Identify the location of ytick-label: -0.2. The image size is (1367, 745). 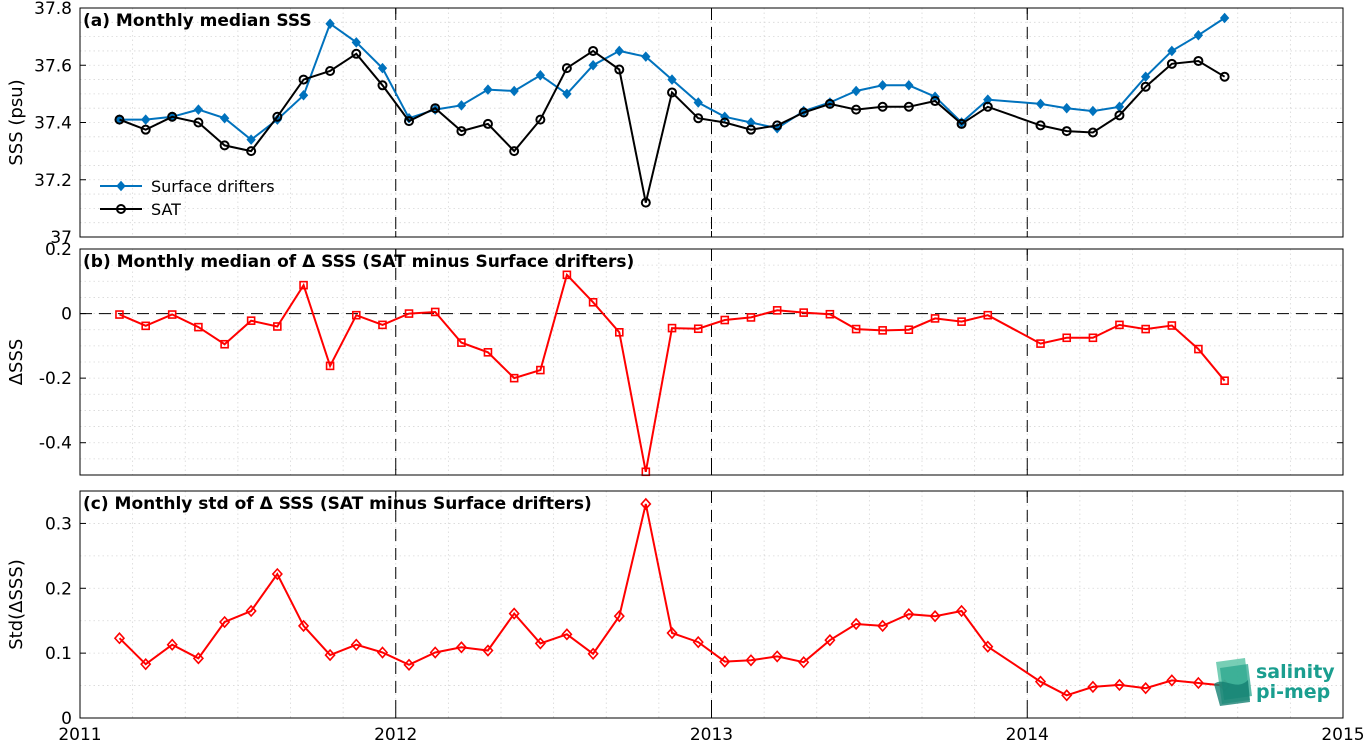
(55, 379).